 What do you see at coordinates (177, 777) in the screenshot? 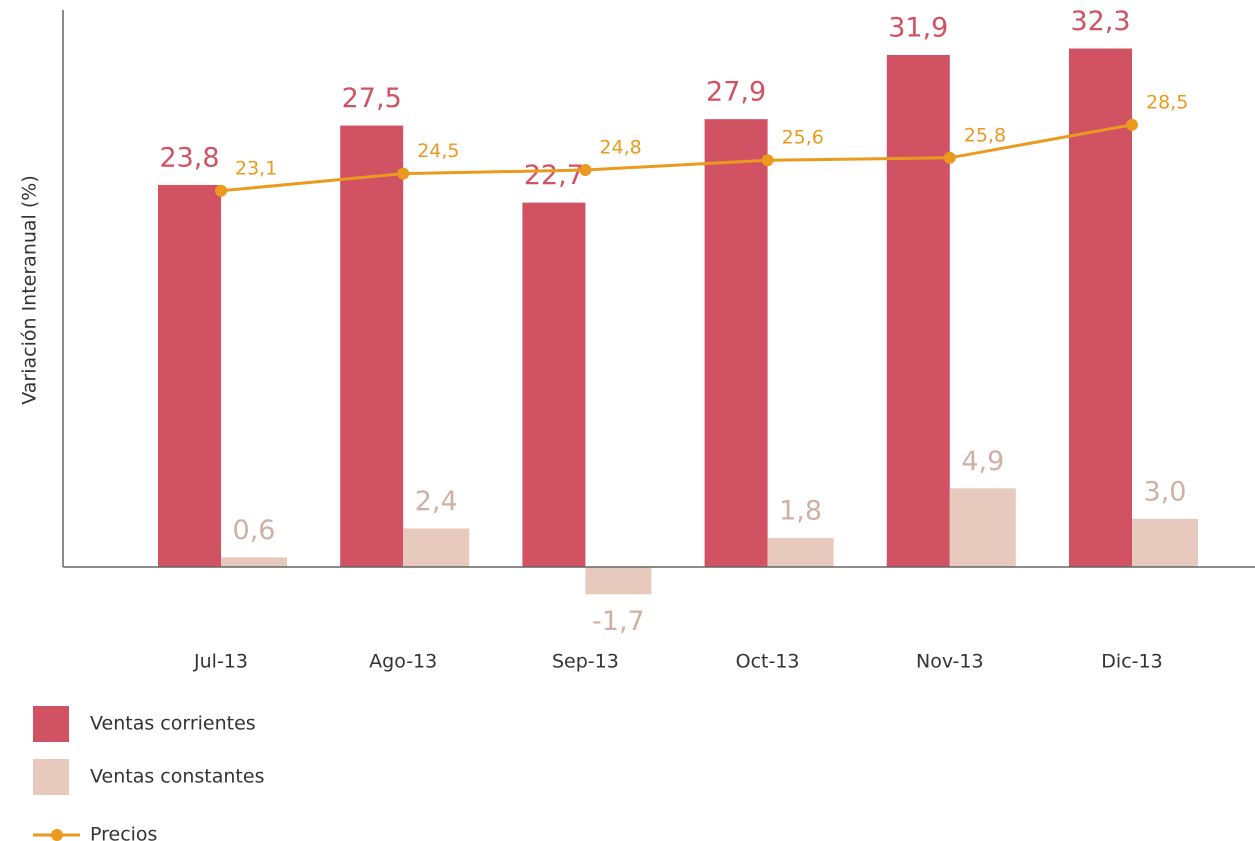
I see `legend-label: Ventas constantes` at bounding box center [177, 777].